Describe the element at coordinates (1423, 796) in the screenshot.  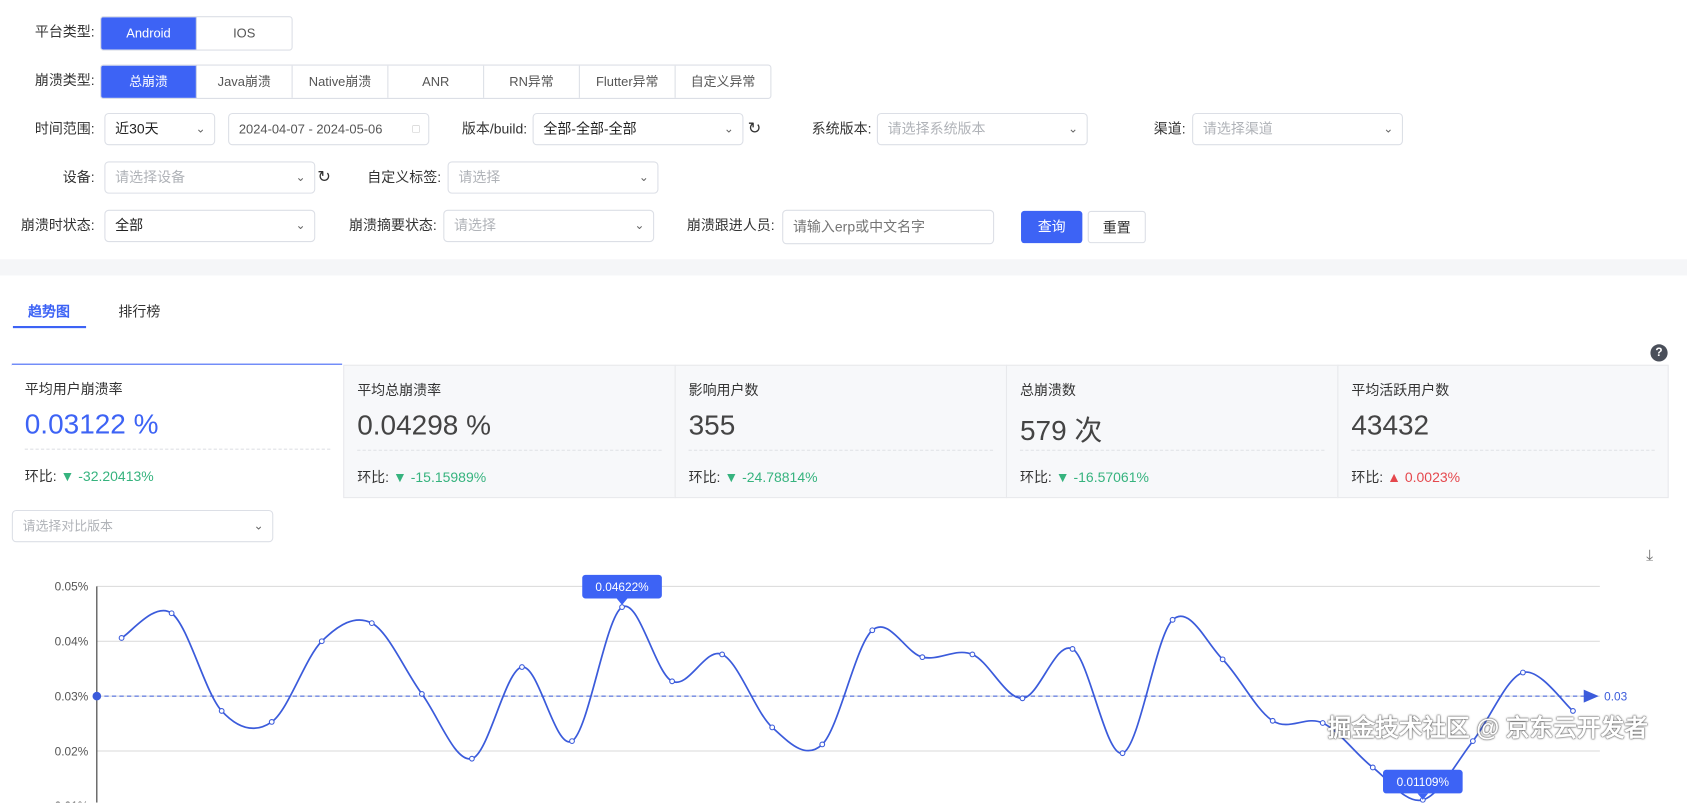
I see `min-label-pointer` at that location.